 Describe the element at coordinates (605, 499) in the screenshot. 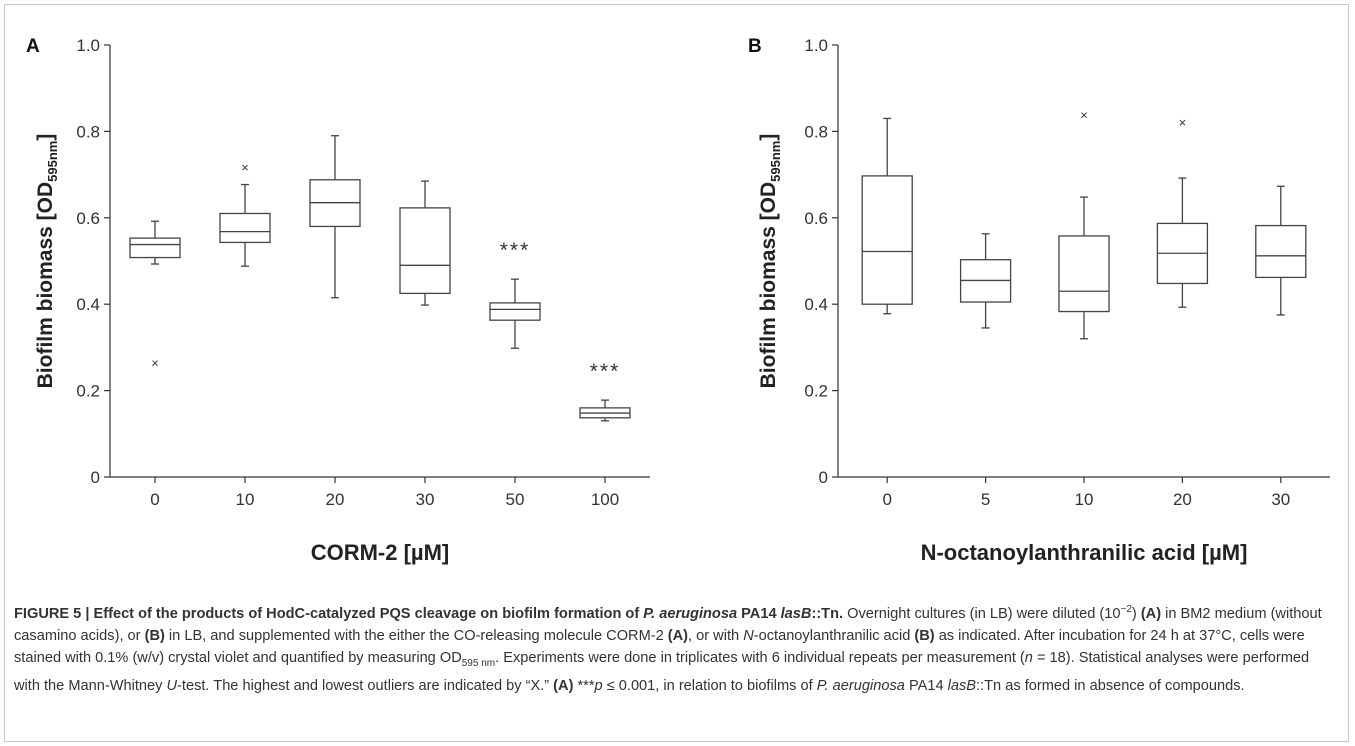

I see `x-tick-label: 100` at that location.